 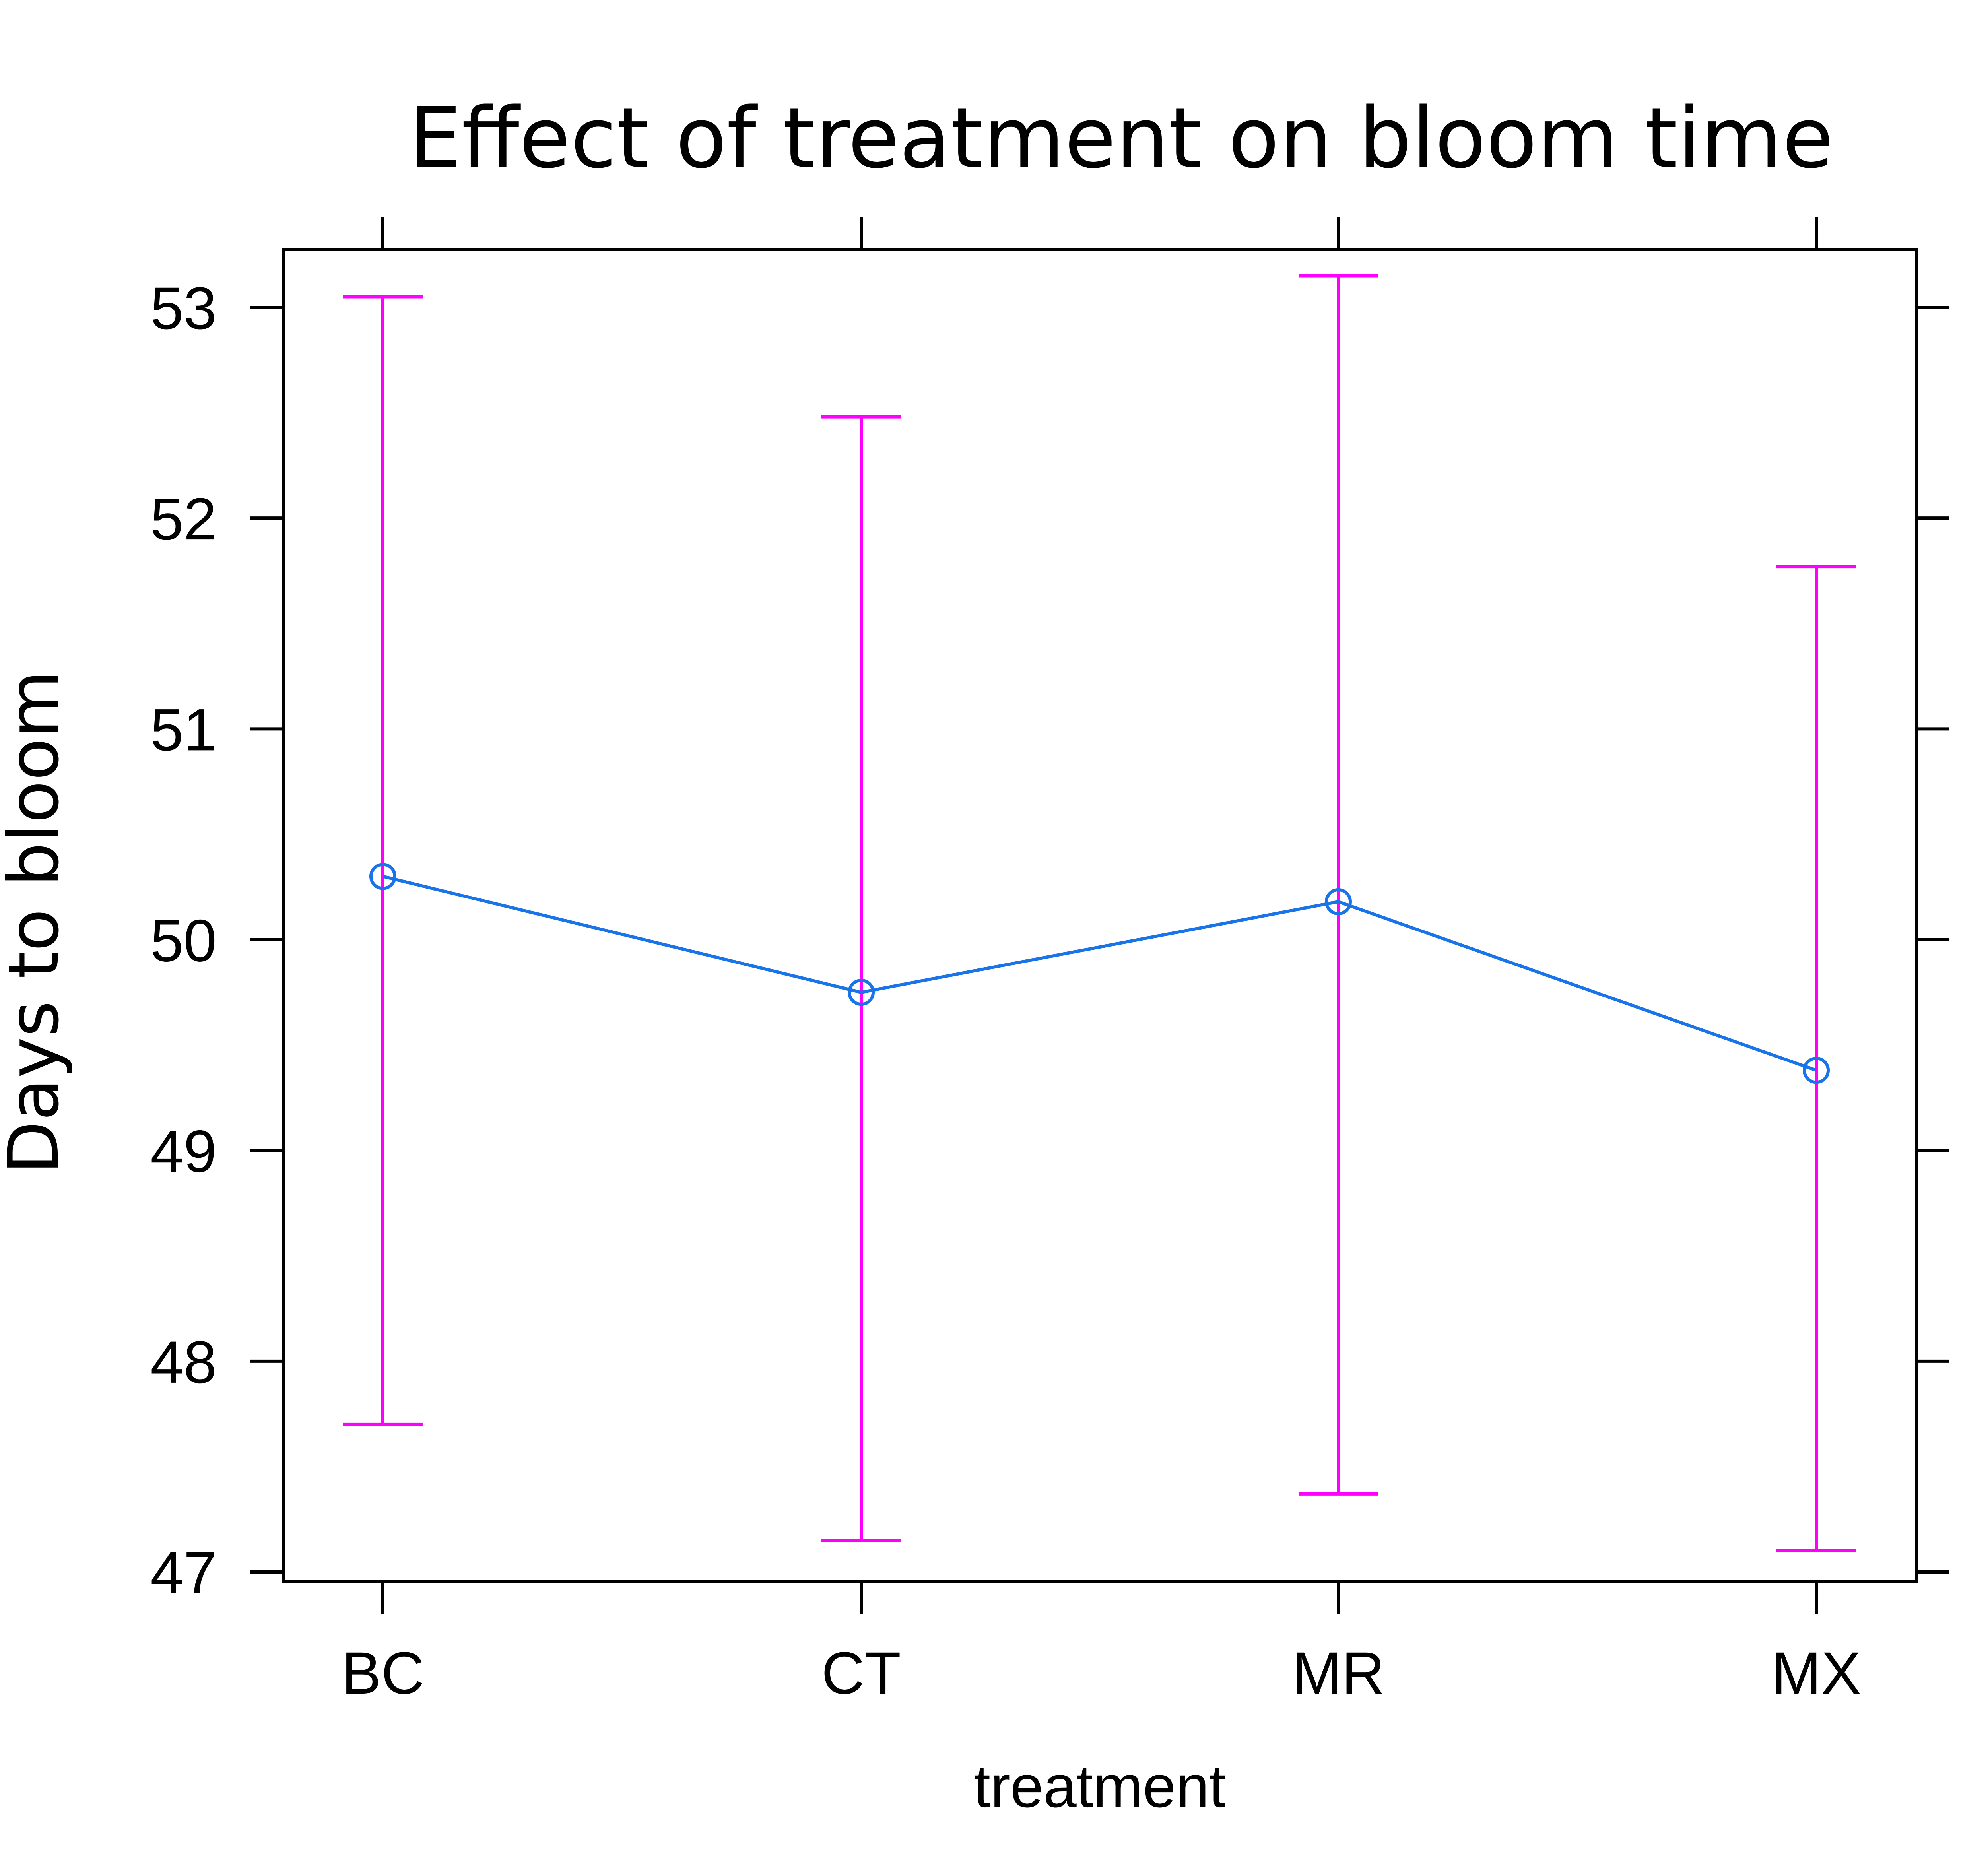 I want to click on y-tick-label-48: 48, so click(x=183, y=1362).